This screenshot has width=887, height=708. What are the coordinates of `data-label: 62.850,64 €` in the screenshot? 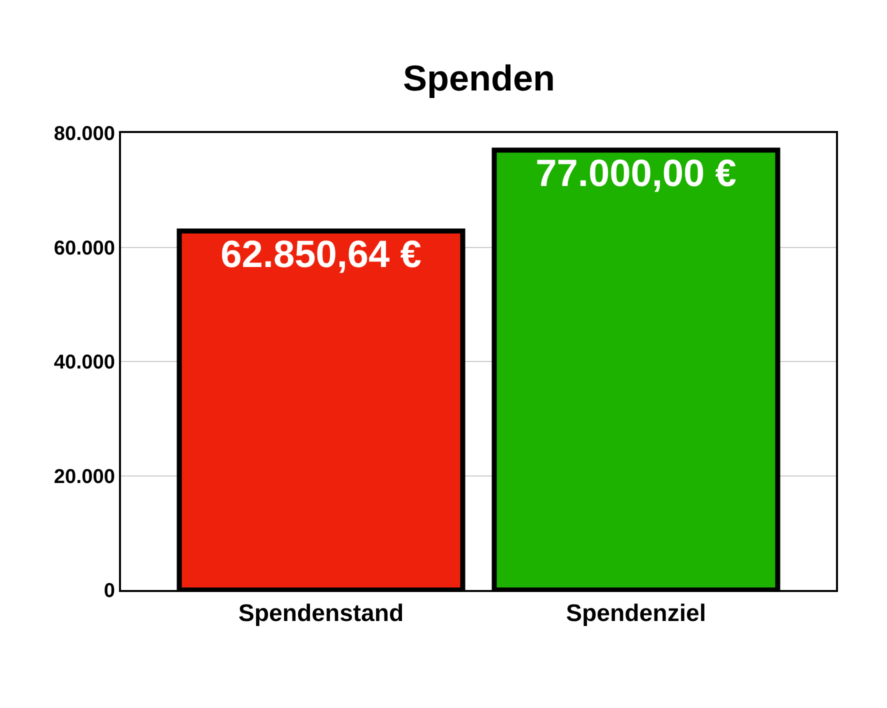 It's located at (321, 255).